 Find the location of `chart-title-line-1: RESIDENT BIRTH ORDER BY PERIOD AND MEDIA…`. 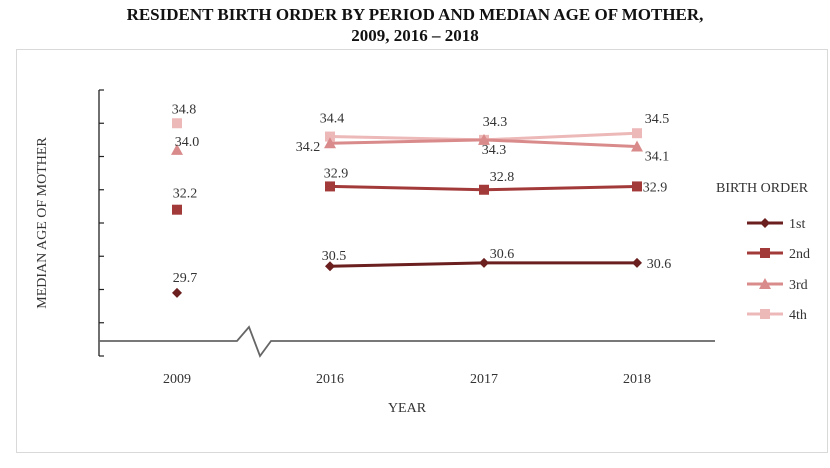

chart-title-line-1: RESIDENT BIRTH ORDER BY PERIOD AND MEDIA… is located at coordinates (415, 14).